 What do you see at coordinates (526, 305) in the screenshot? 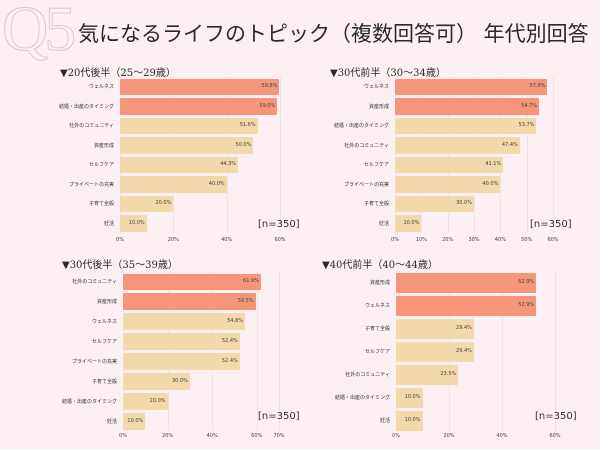
I see `data-label: 52.9%` at bounding box center [526, 305].